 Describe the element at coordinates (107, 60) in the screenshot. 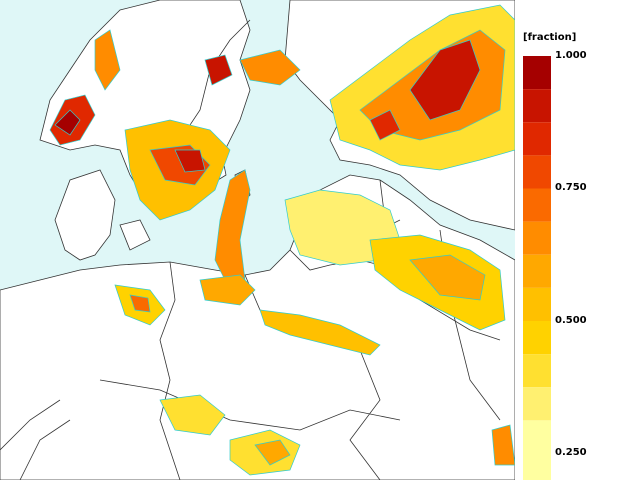

I see `cloud-region-norway-streak` at that location.